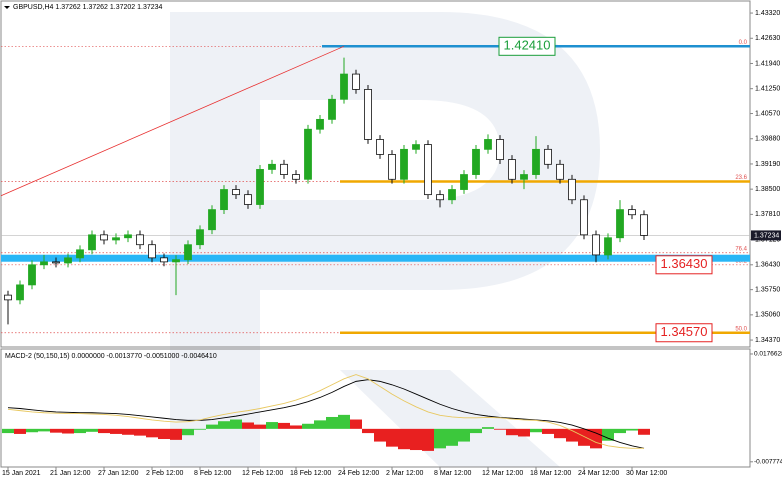 The width and height of the screenshot is (782, 483). What do you see at coordinates (741, 329) in the screenshot?
I see `fib-label: 50.0` at bounding box center [741, 329].